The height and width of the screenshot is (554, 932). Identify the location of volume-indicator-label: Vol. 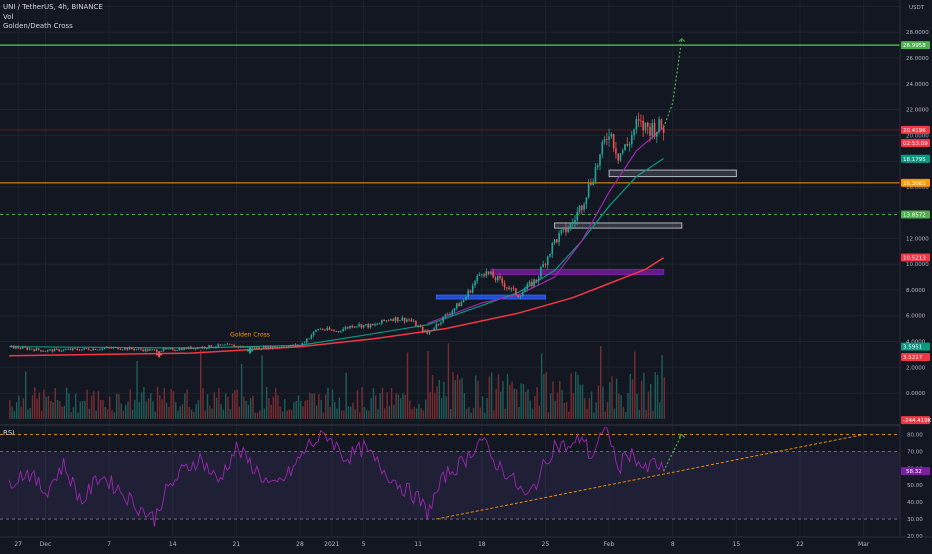
(8, 17).